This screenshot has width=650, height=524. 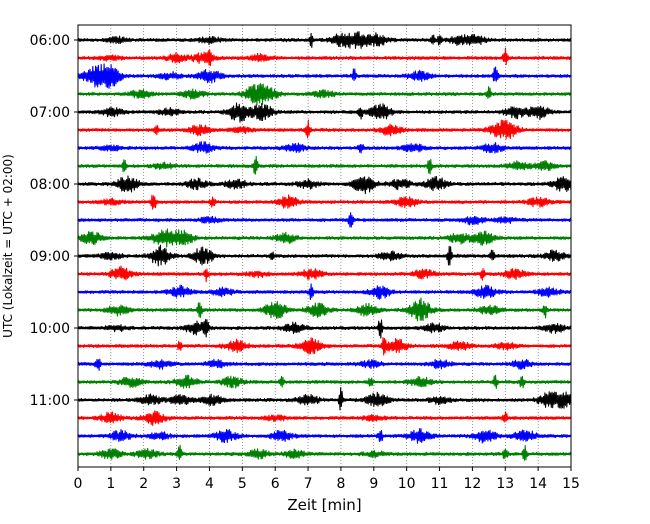 What do you see at coordinates (340, 484) in the screenshot?
I see `x-tick-label: 8` at bounding box center [340, 484].